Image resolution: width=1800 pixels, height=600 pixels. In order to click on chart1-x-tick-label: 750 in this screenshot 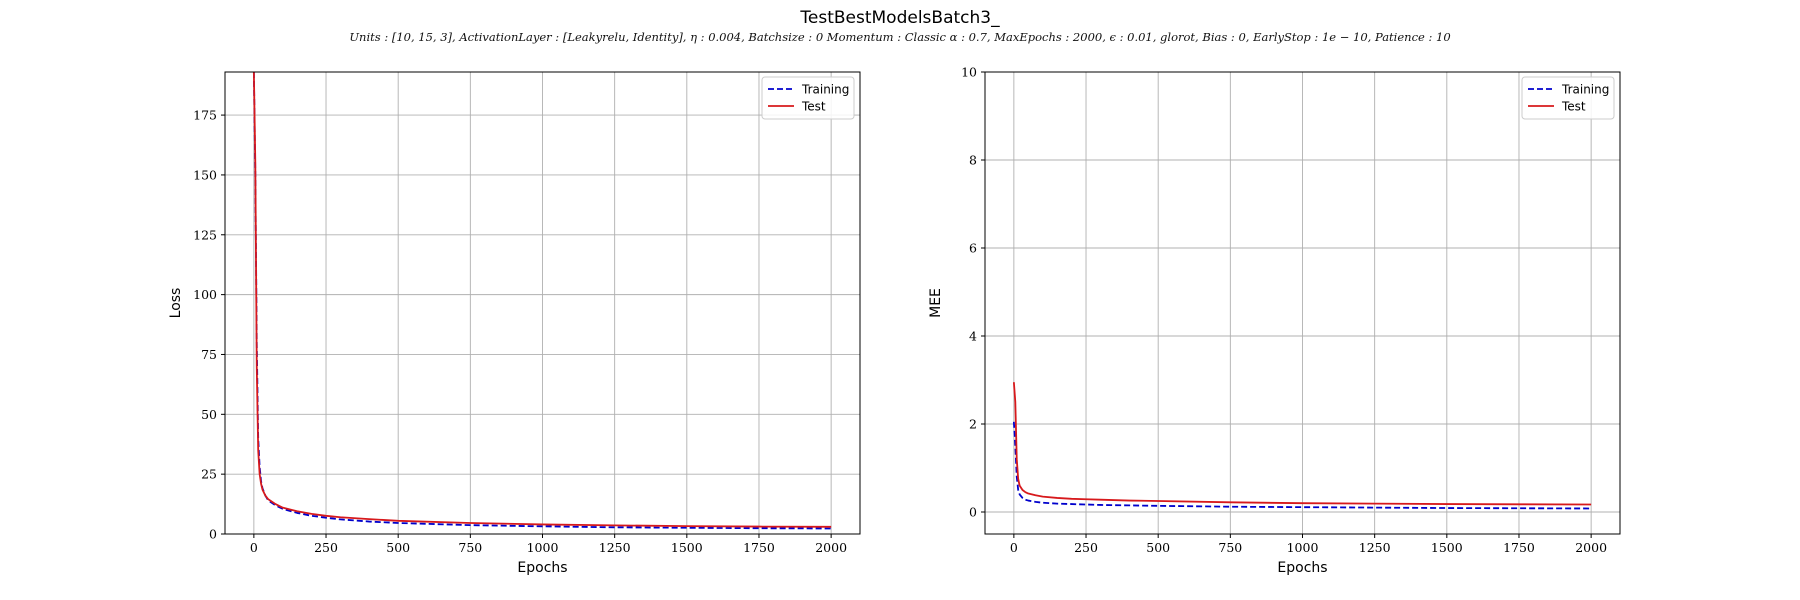, I will do `click(470, 547)`.